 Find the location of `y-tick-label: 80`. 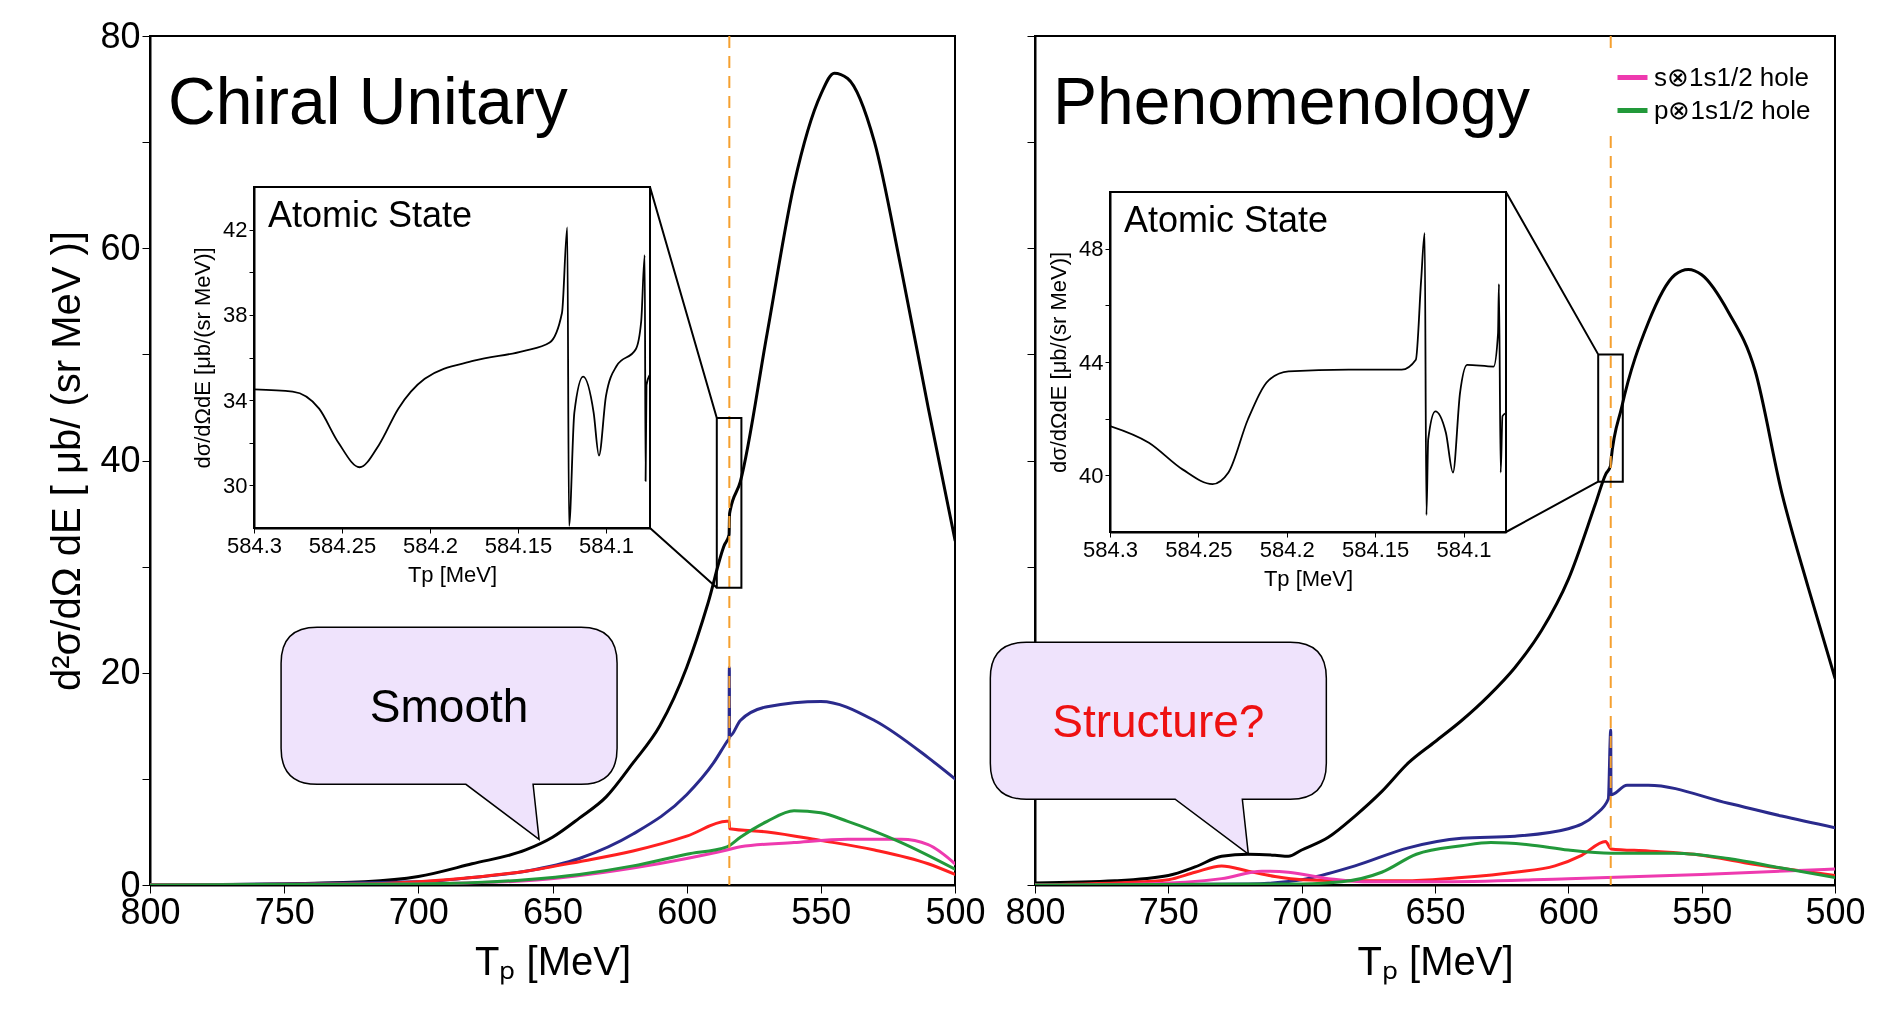

y-tick-label: 80 is located at coordinates (120, 35).